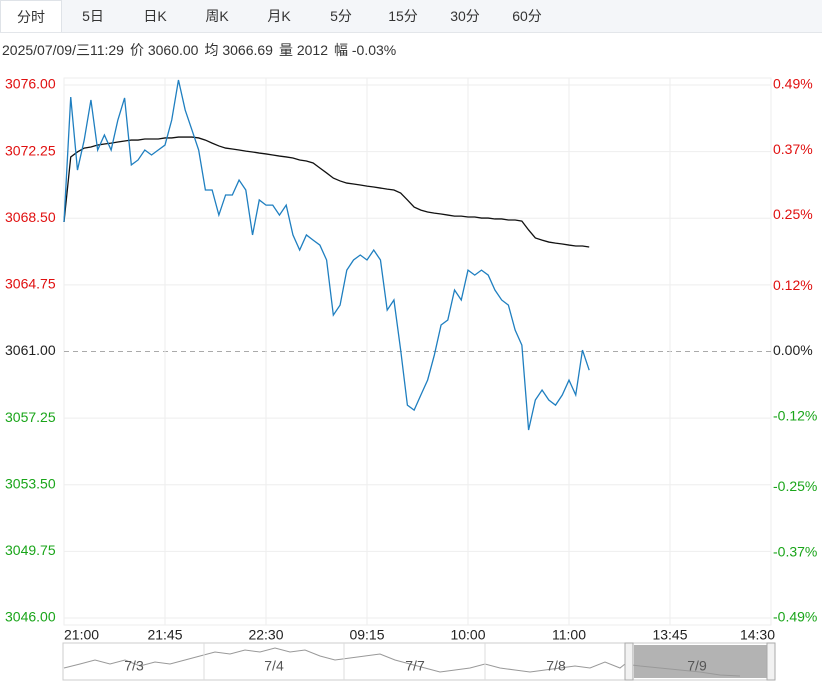 This screenshot has width=822, height=683. I want to click on navigator-selection, so click(700, 661).